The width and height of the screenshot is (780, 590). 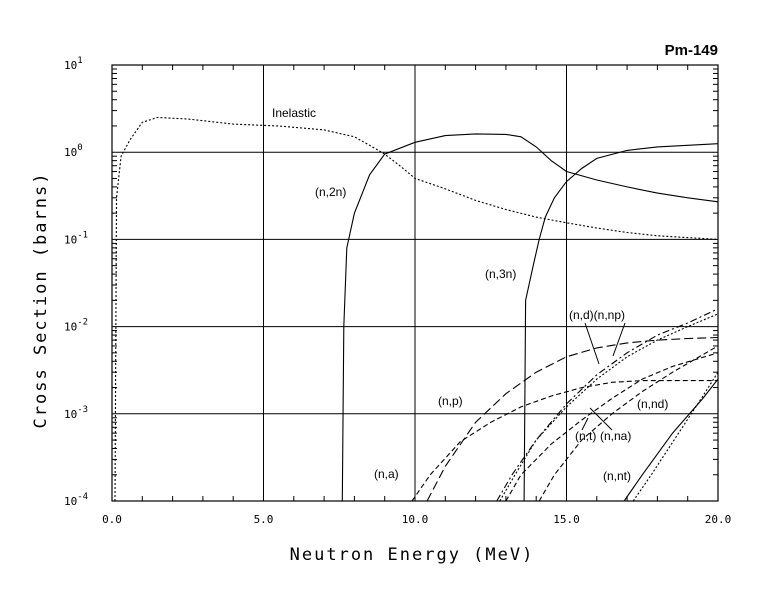 I want to click on x-tick-label: 20.0, so click(x=718, y=519).